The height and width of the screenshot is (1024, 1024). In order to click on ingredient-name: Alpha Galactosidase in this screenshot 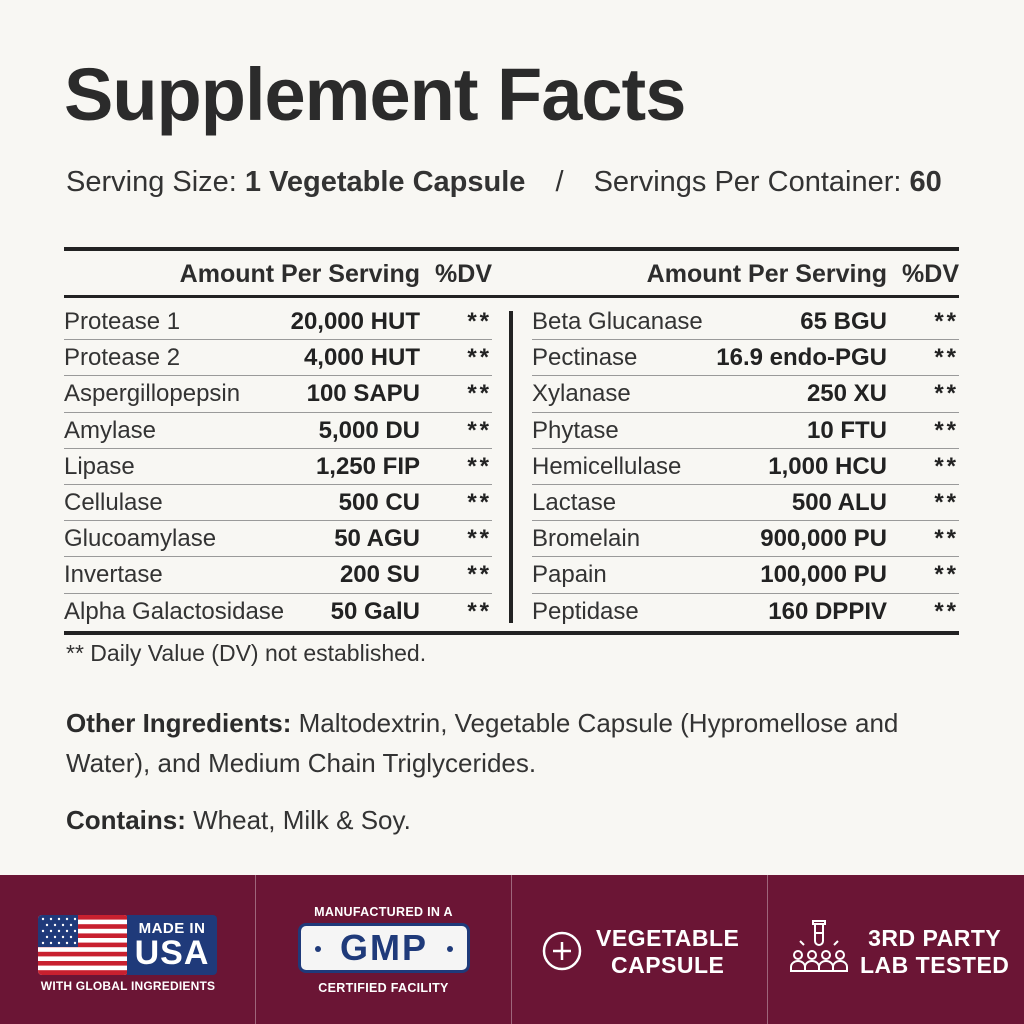, I will do `click(174, 611)`.